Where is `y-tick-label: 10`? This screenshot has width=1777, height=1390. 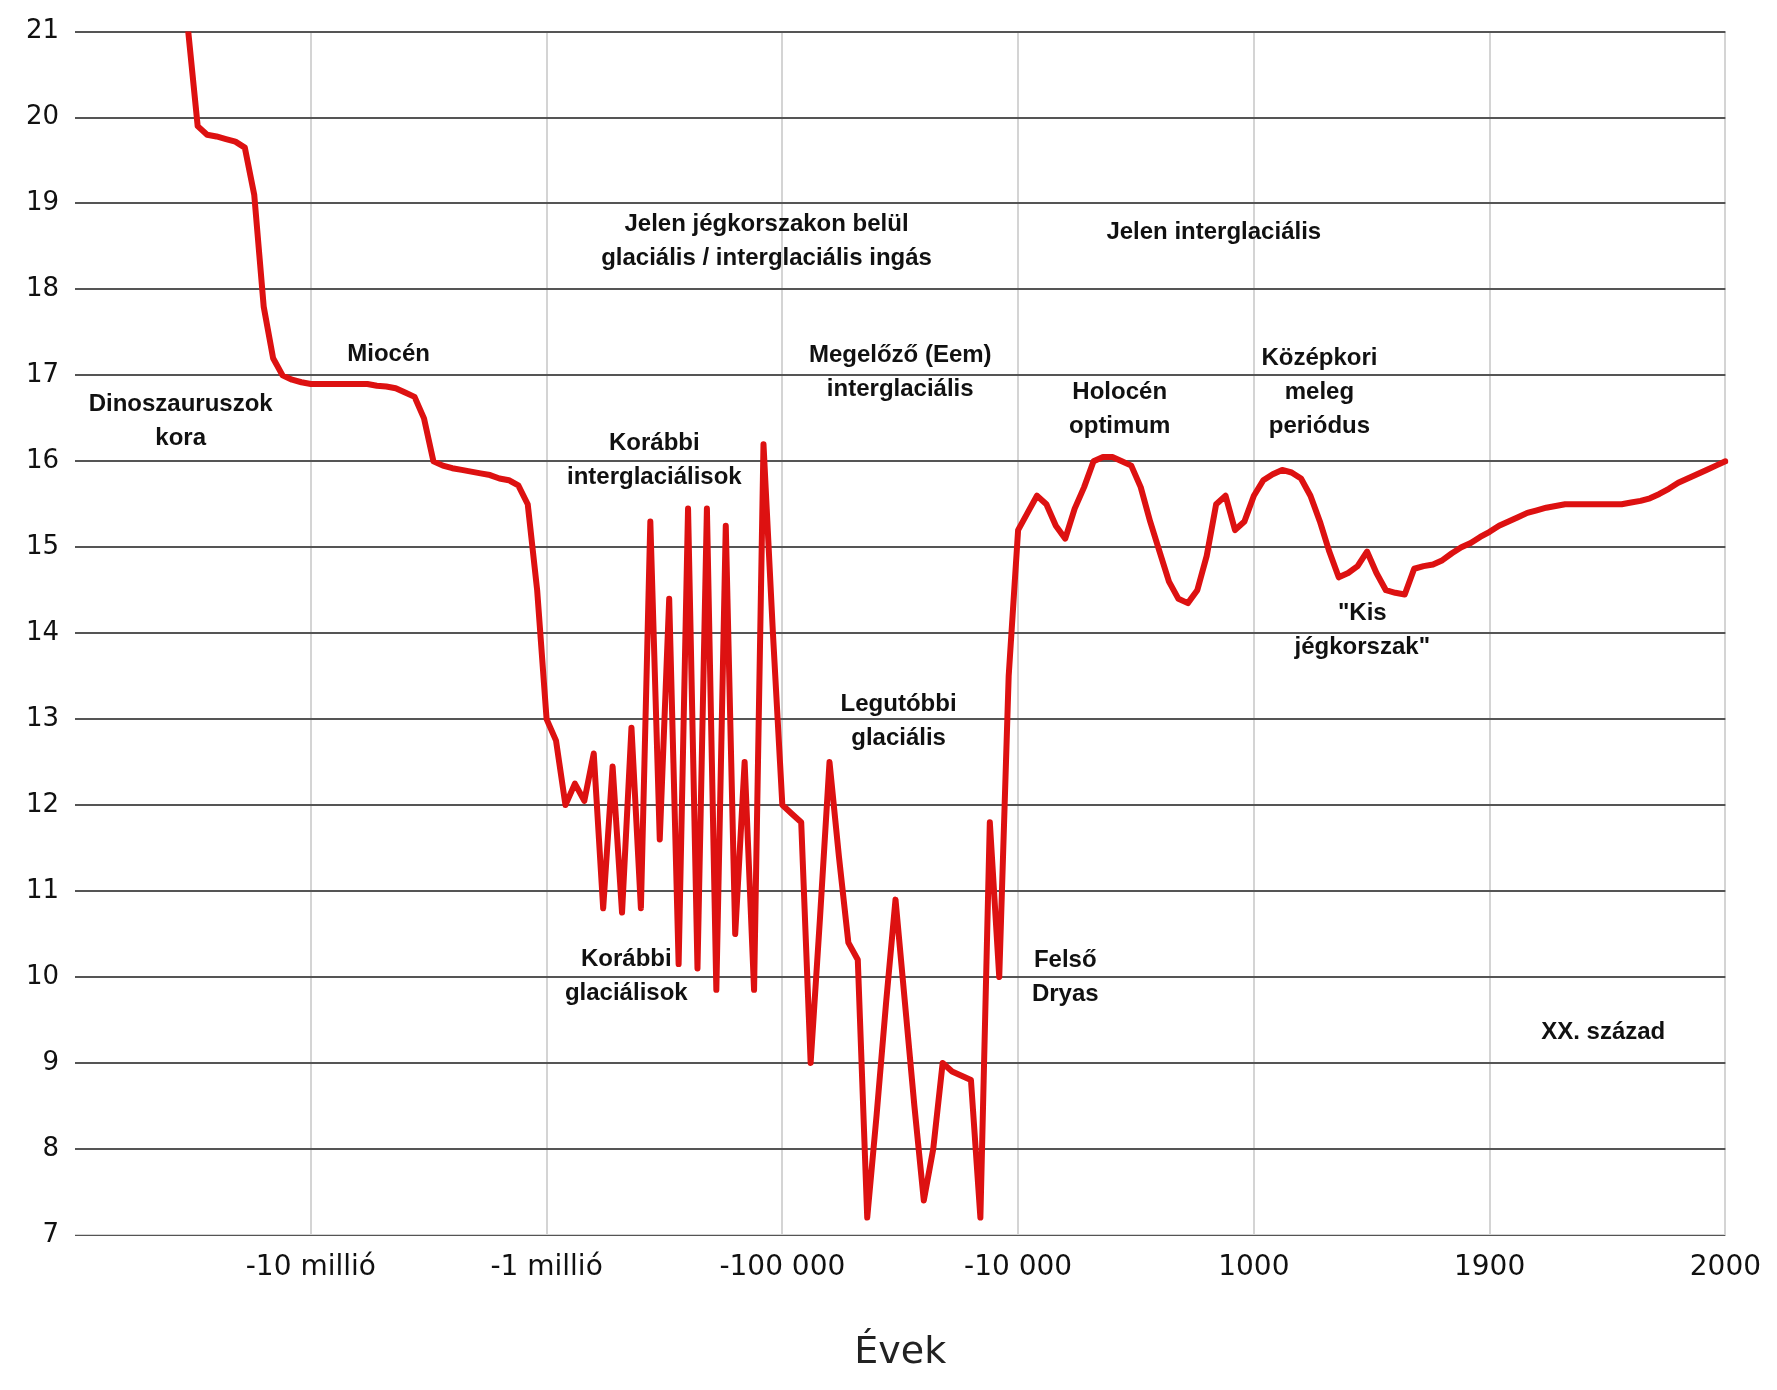
y-tick-label: 10 is located at coordinates (42, 974).